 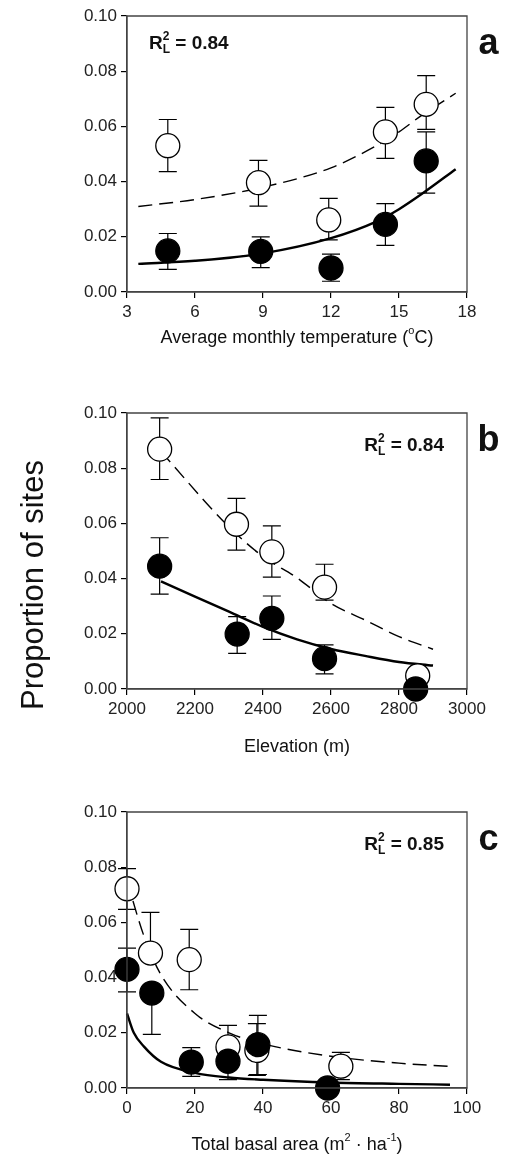 What do you see at coordinates (399, 1107) in the screenshot?
I see `x-tick-label: 80` at bounding box center [399, 1107].